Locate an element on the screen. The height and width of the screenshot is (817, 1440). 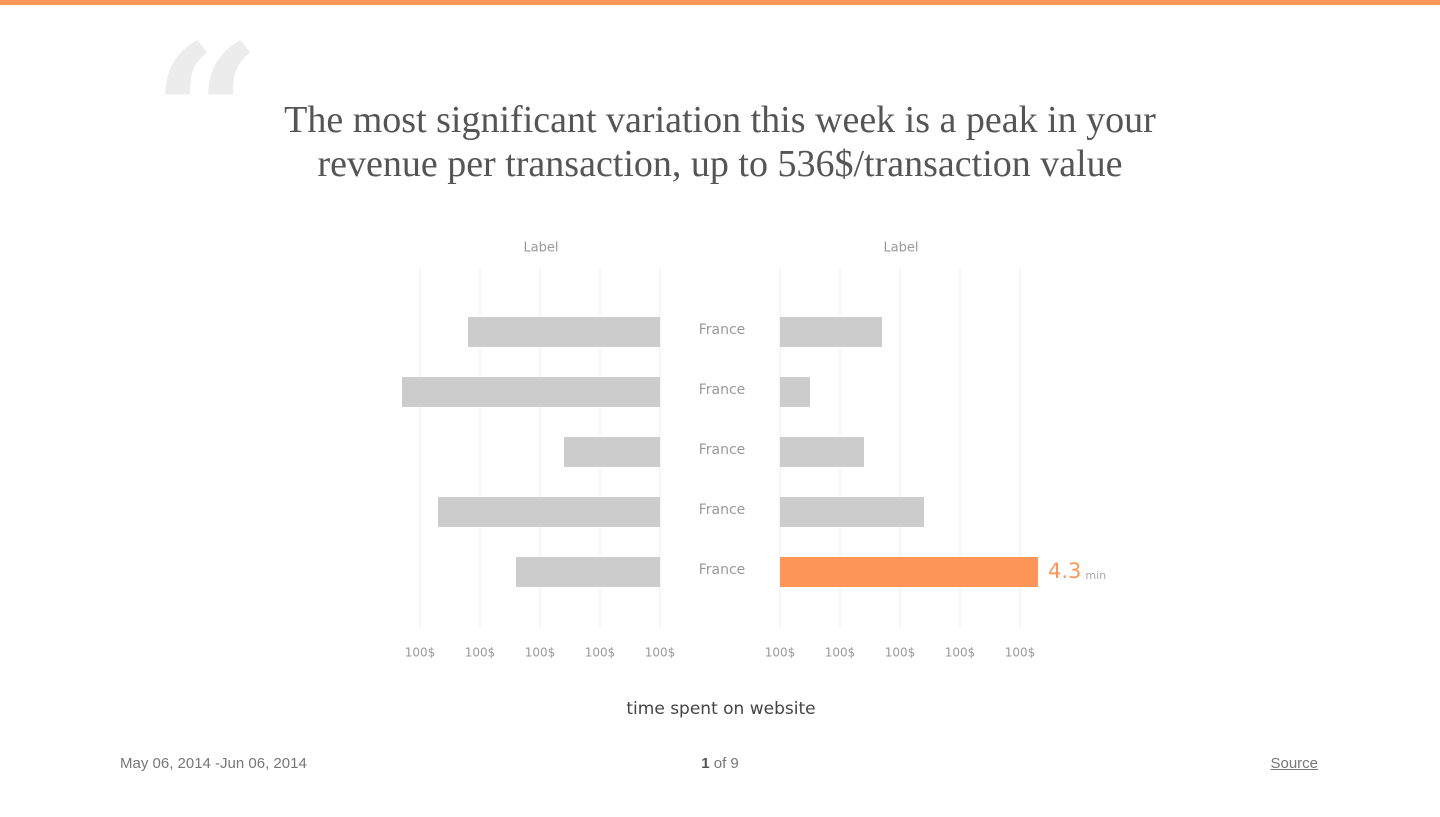
quote-mark: “ is located at coordinates (207, 114).